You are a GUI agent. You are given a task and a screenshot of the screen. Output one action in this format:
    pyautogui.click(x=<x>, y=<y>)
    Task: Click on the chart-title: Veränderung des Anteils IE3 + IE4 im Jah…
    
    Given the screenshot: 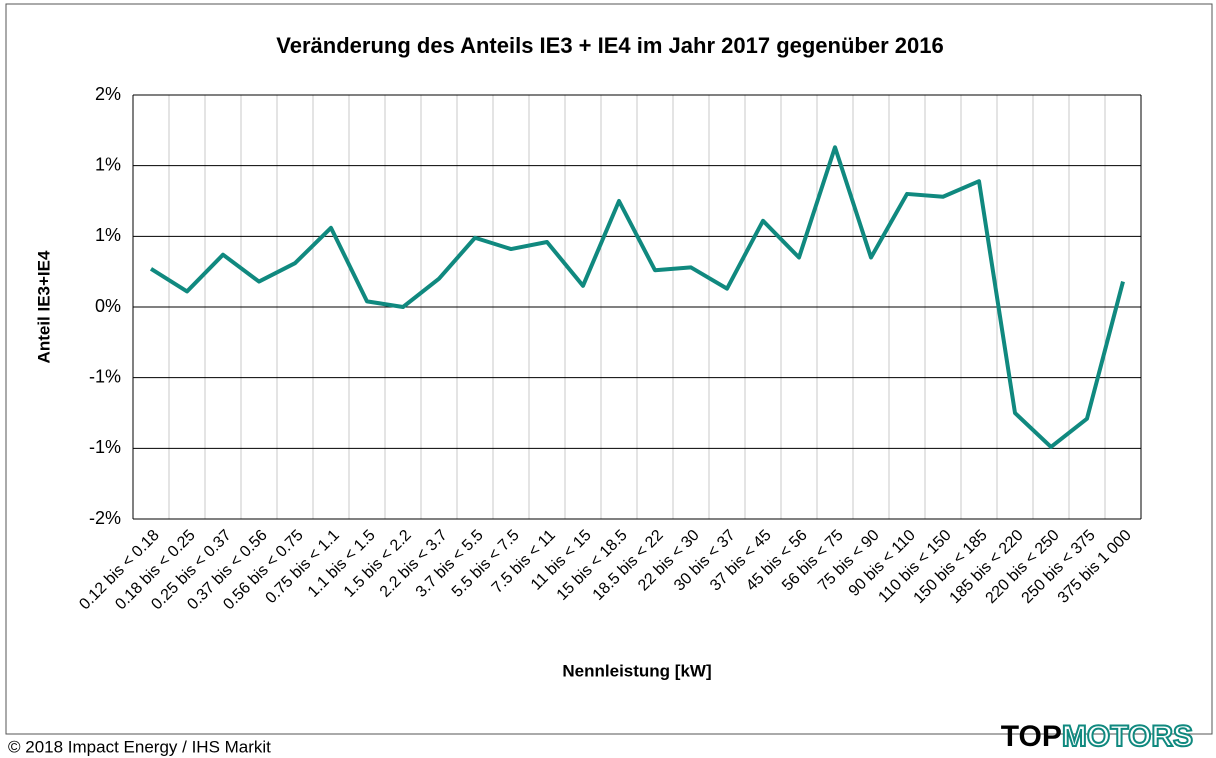 What is the action you would take?
    pyautogui.click(x=609, y=45)
    